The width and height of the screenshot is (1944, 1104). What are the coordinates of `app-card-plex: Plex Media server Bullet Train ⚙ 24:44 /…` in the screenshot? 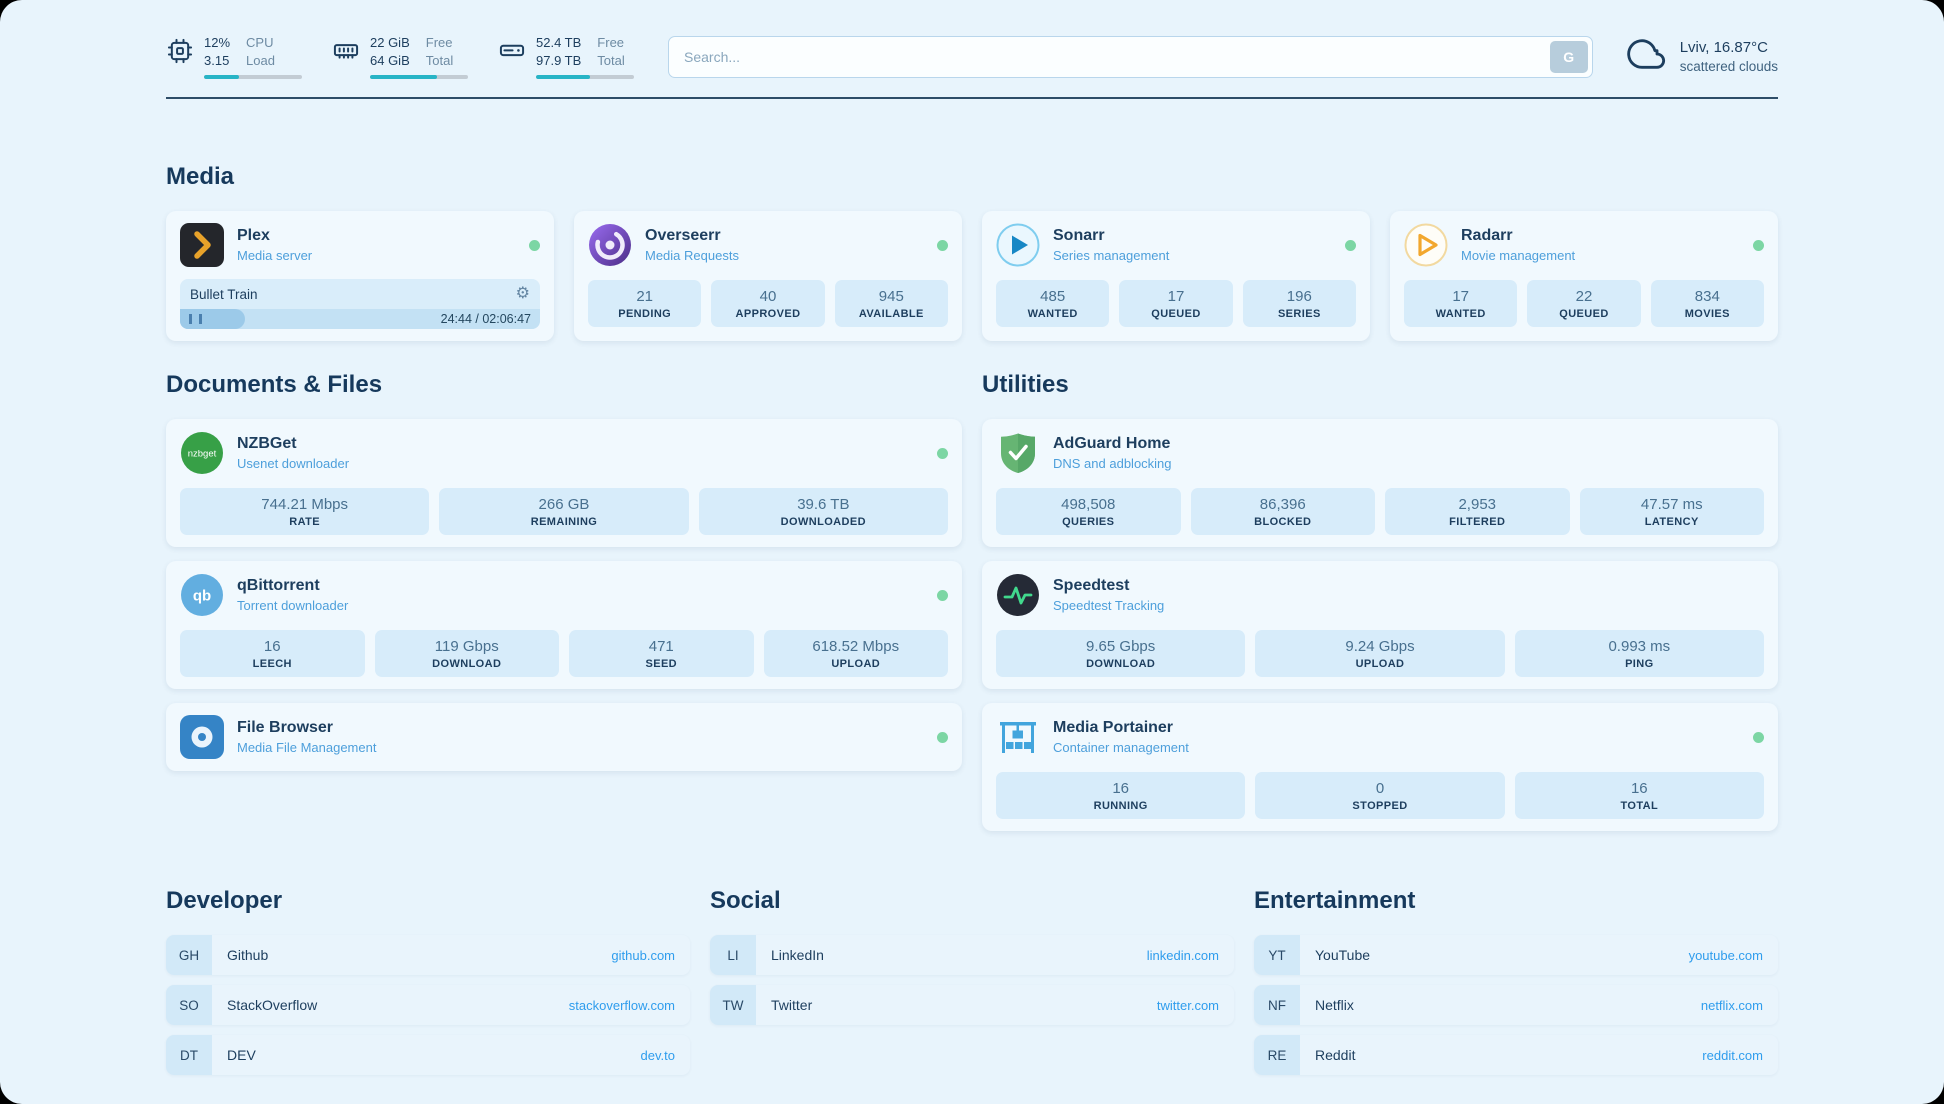 It's located at (360, 276).